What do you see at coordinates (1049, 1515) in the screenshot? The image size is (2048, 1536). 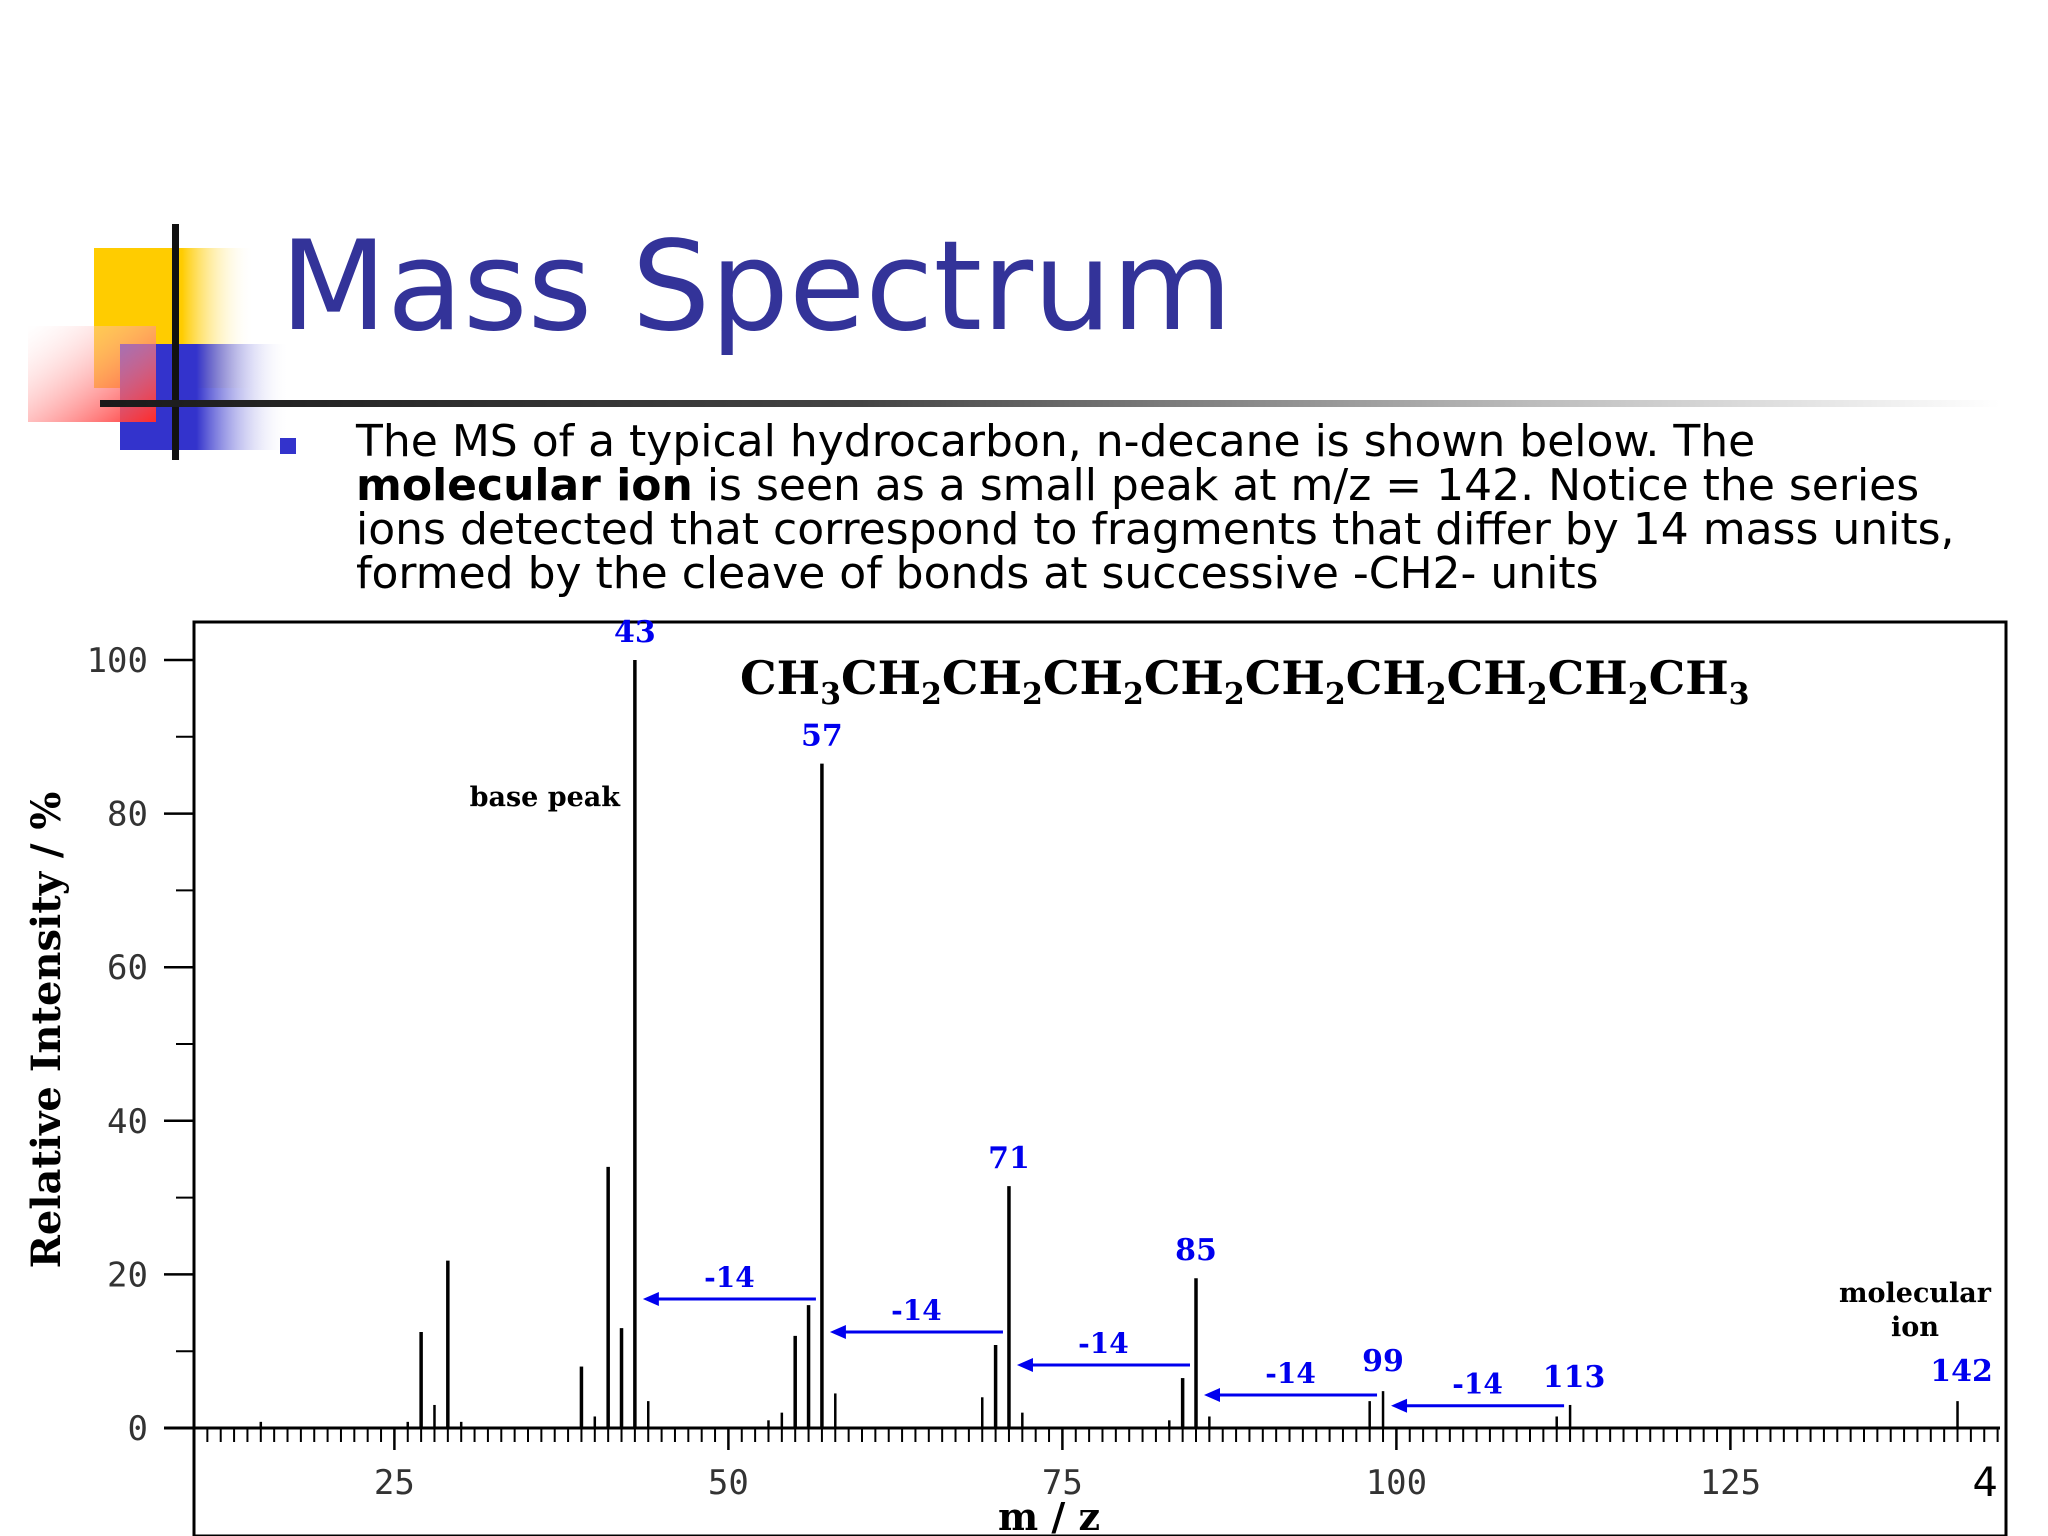 I see `x-axis-label: m / z` at bounding box center [1049, 1515].